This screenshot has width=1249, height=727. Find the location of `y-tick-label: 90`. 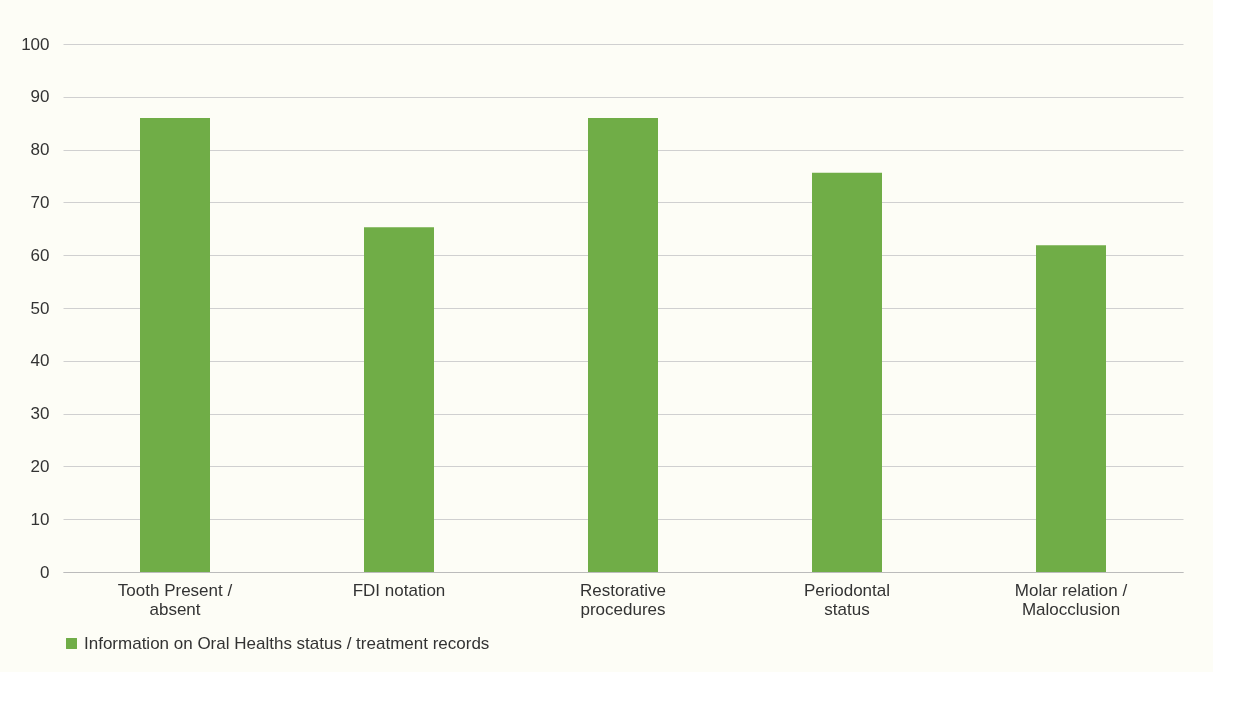

y-tick-label: 90 is located at coordinates (40, 97).